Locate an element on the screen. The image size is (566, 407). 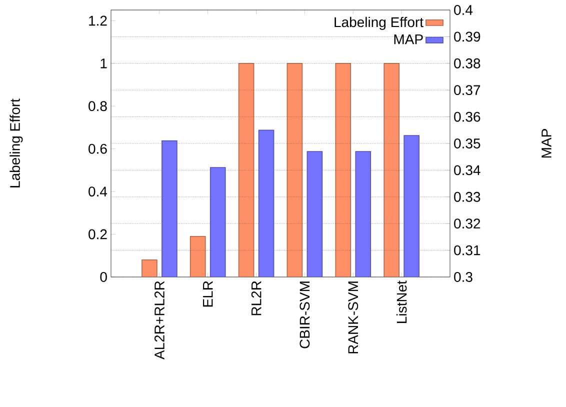
y2-tick-label: 0.4 is located at coordinates (463, 10).